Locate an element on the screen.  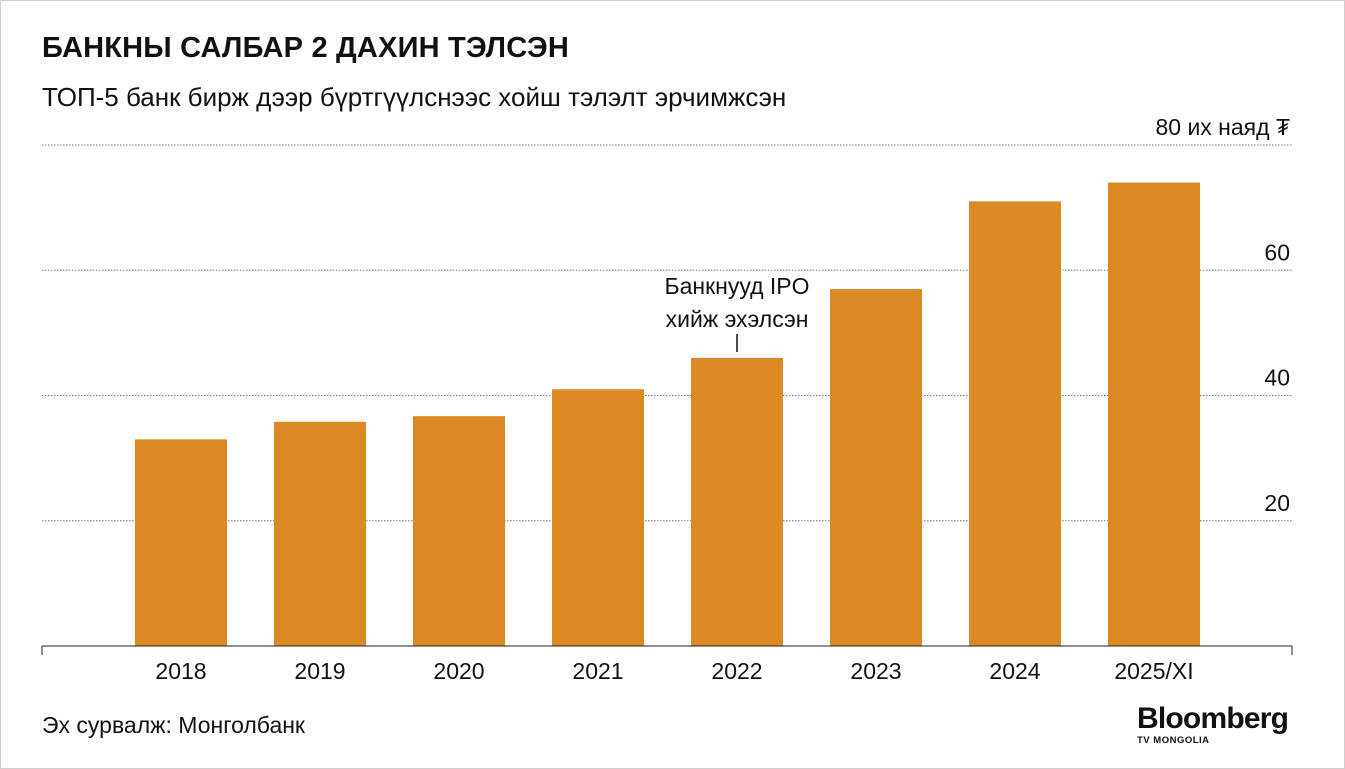
y-unit-label: 80 их наяд ₮ is located at coordinates (1222, 127).